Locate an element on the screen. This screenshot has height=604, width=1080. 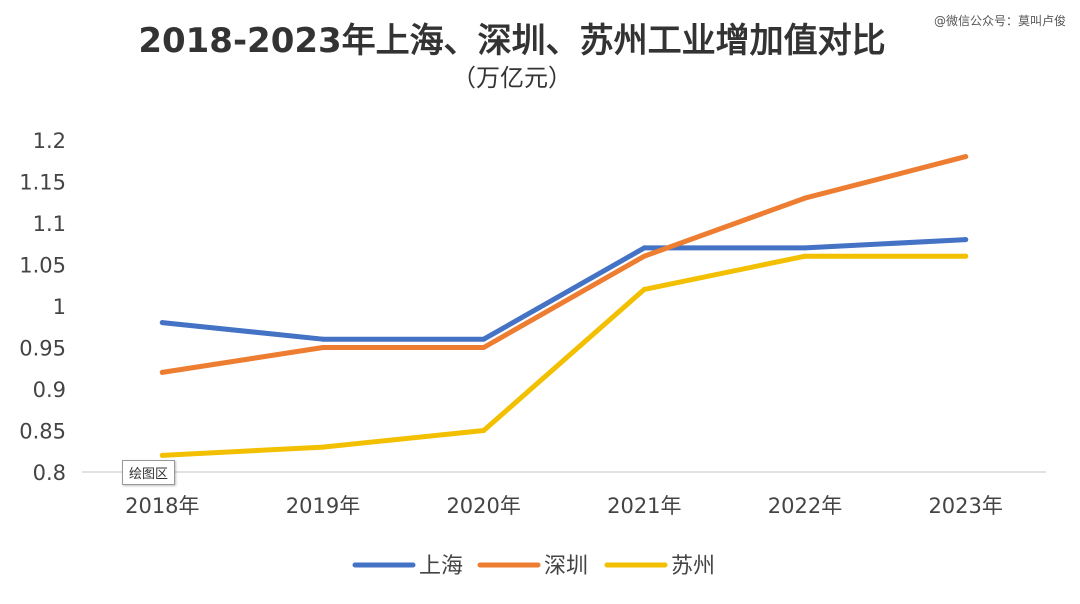
legend-label: 上海 is located at coordinates (441, 566).